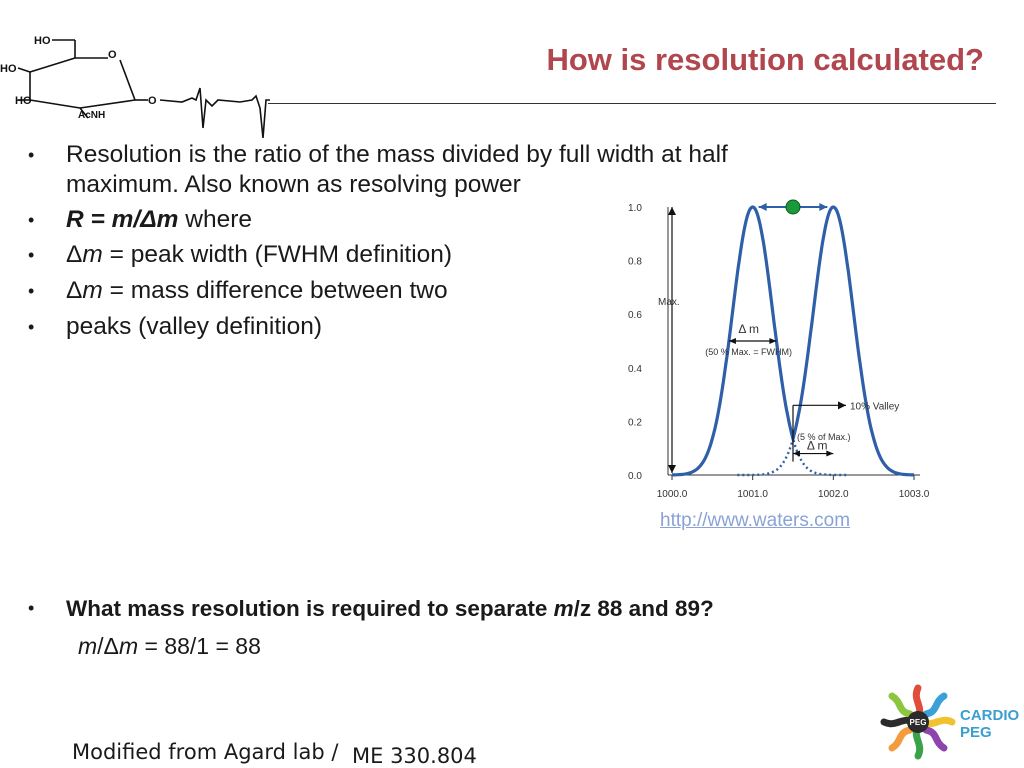  I want to click on molecule-label-ho-left: HO, so click(8, 69).